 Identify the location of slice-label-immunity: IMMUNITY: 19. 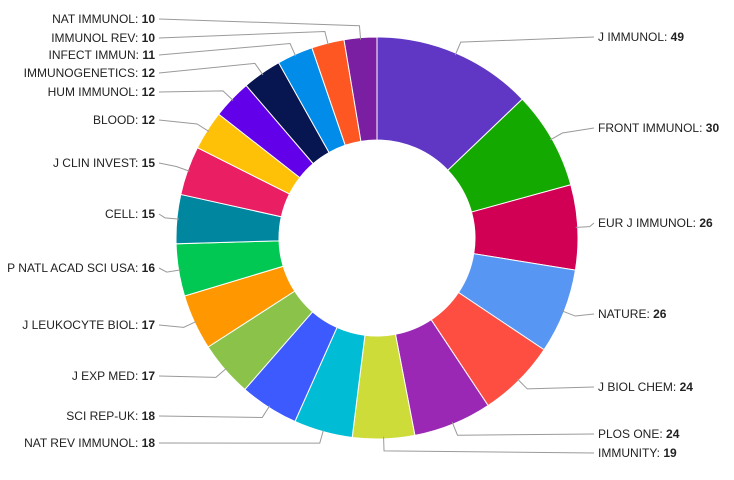
(637, 453).